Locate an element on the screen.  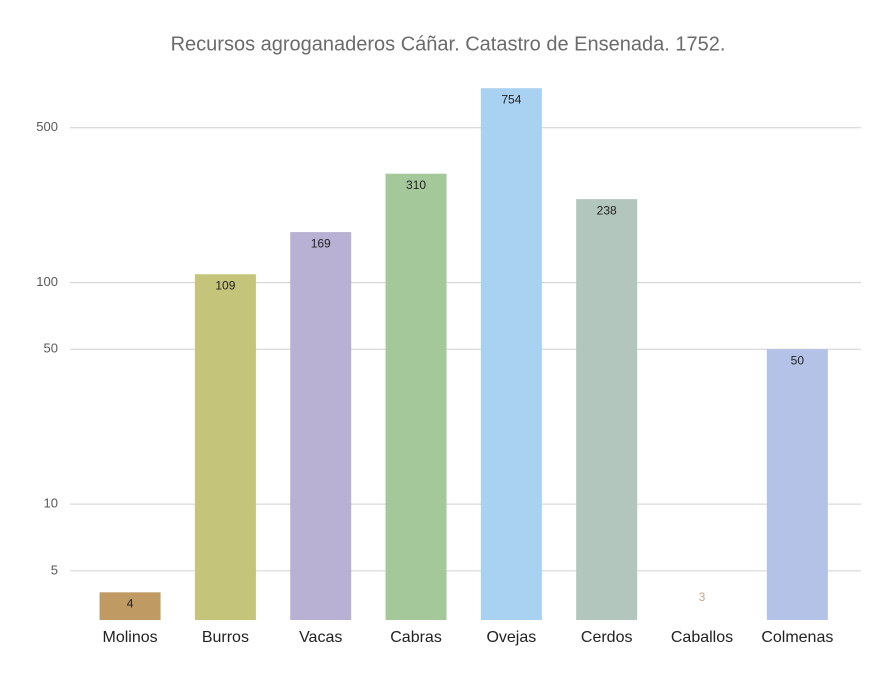
y-tick-label: 5 is located at coordinates (54, 569).